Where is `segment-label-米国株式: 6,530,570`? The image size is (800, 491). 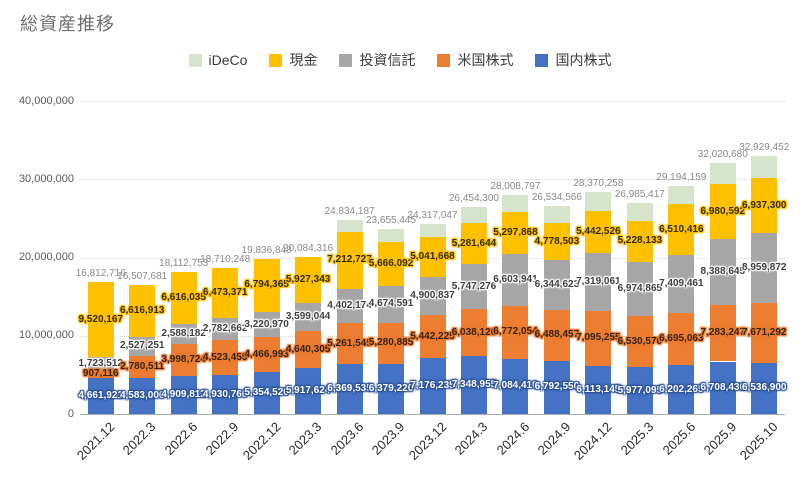 segment-label-米国株式: 6,530,570 is located at coordinates (640, 341).